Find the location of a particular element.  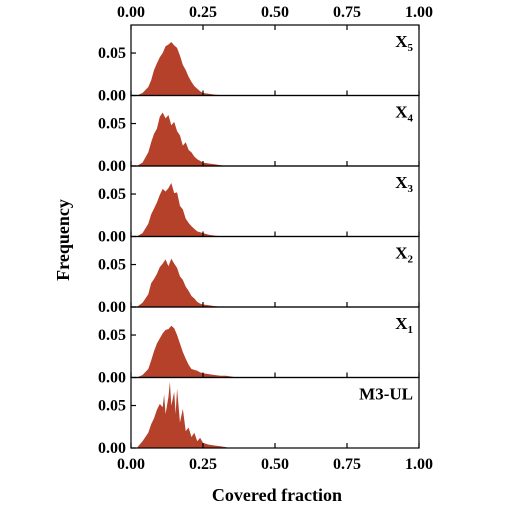

bottom-x-tick-label: 1.00 is located at coordinates (419, 464).